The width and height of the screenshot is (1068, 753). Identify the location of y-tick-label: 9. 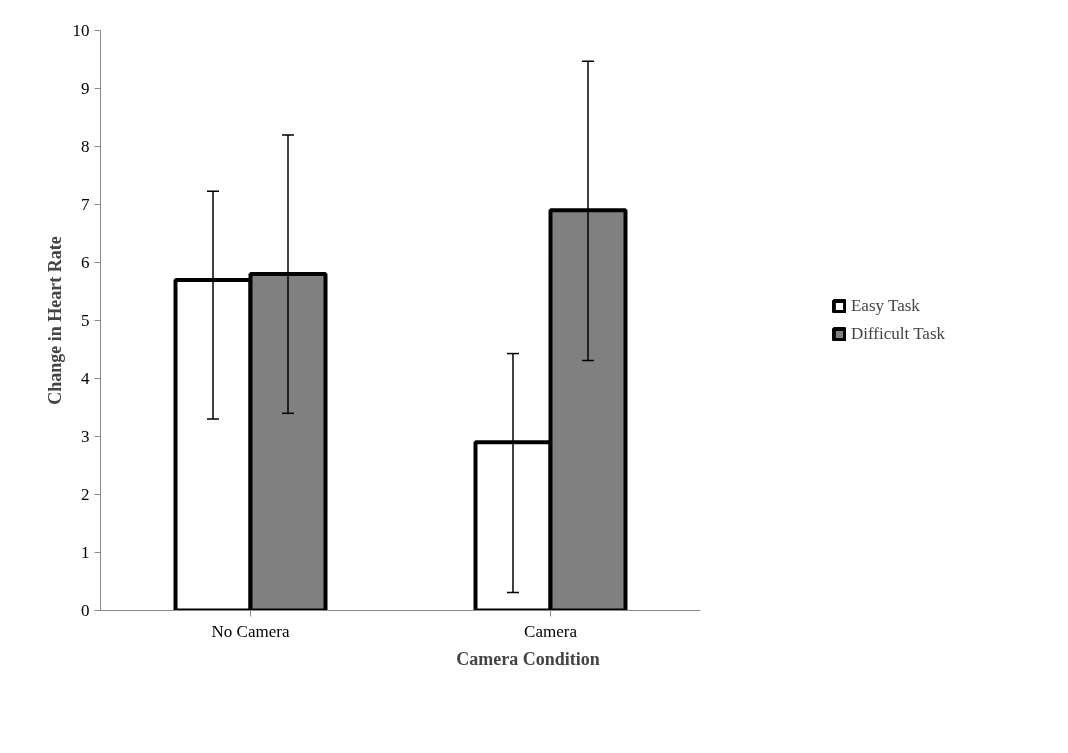
(85, 88).